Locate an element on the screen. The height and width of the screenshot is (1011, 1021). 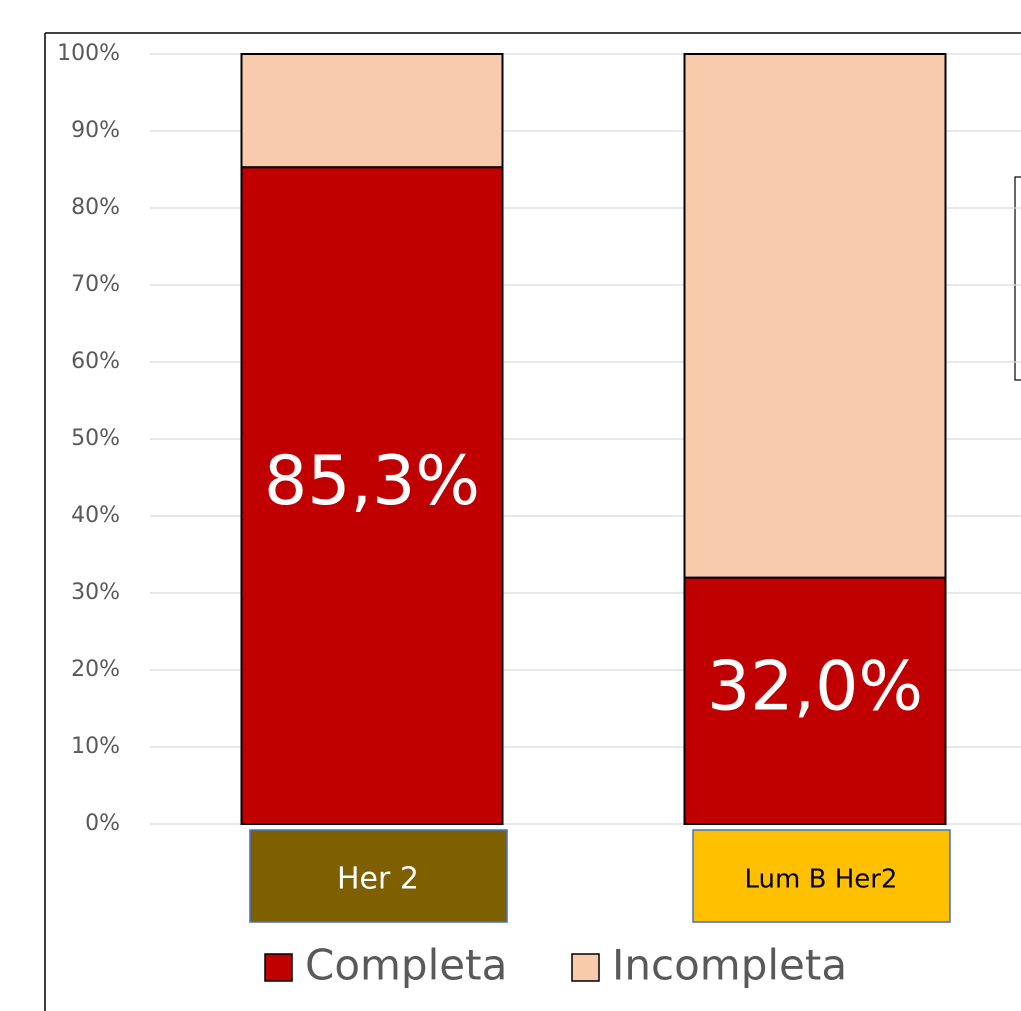
value-label: 85,3% is located at coordinates (372, 481).